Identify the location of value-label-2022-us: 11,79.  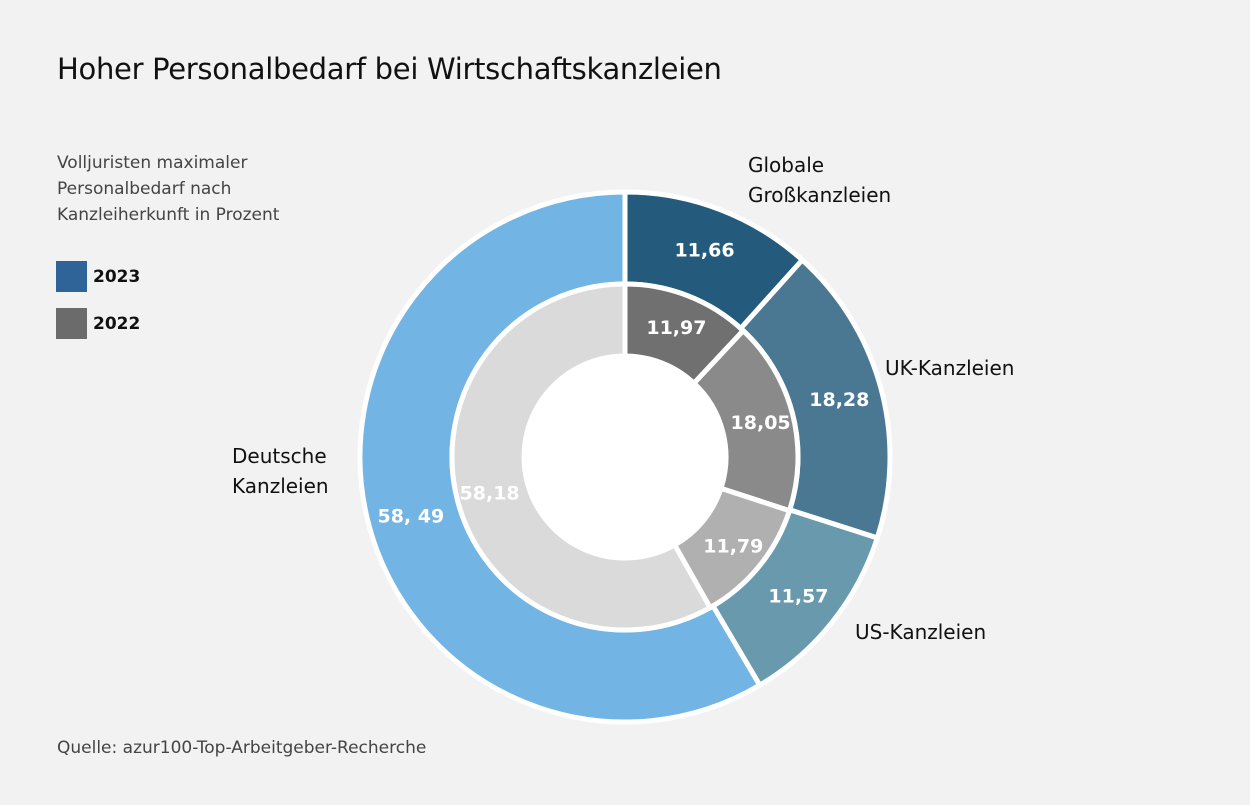
(733, 547).